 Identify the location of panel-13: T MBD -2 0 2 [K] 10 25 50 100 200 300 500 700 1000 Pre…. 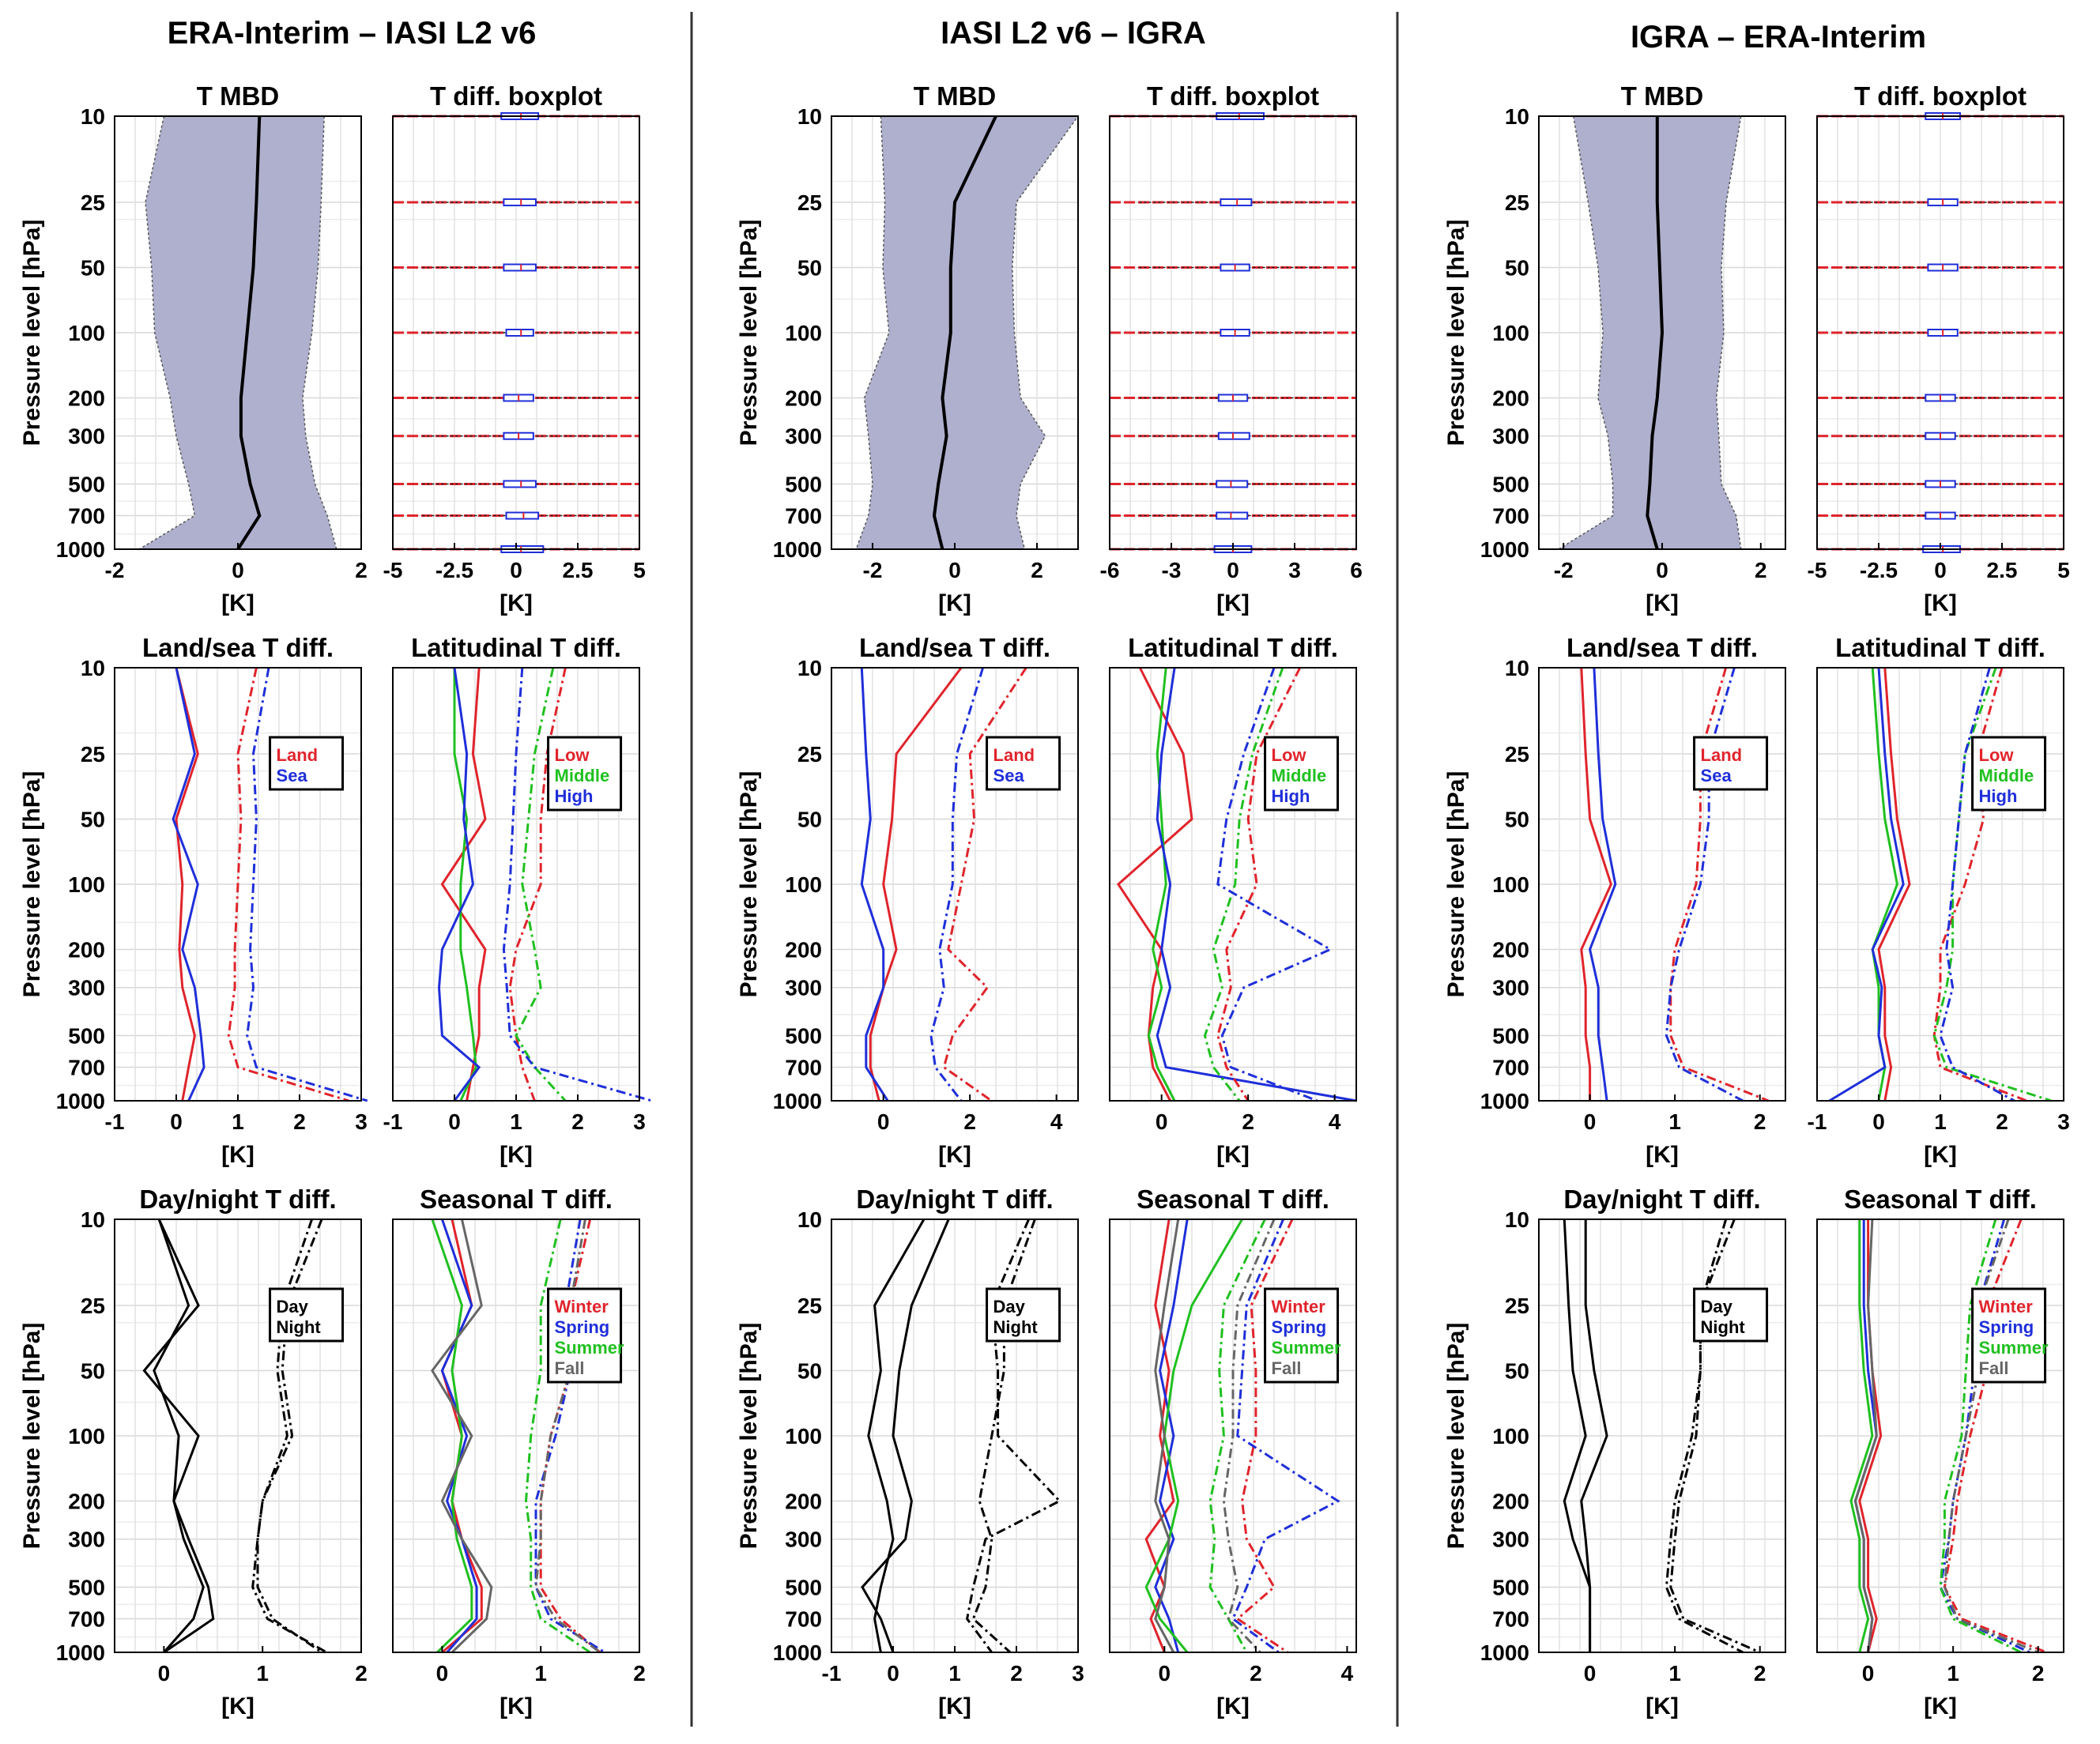
(1614, 349).